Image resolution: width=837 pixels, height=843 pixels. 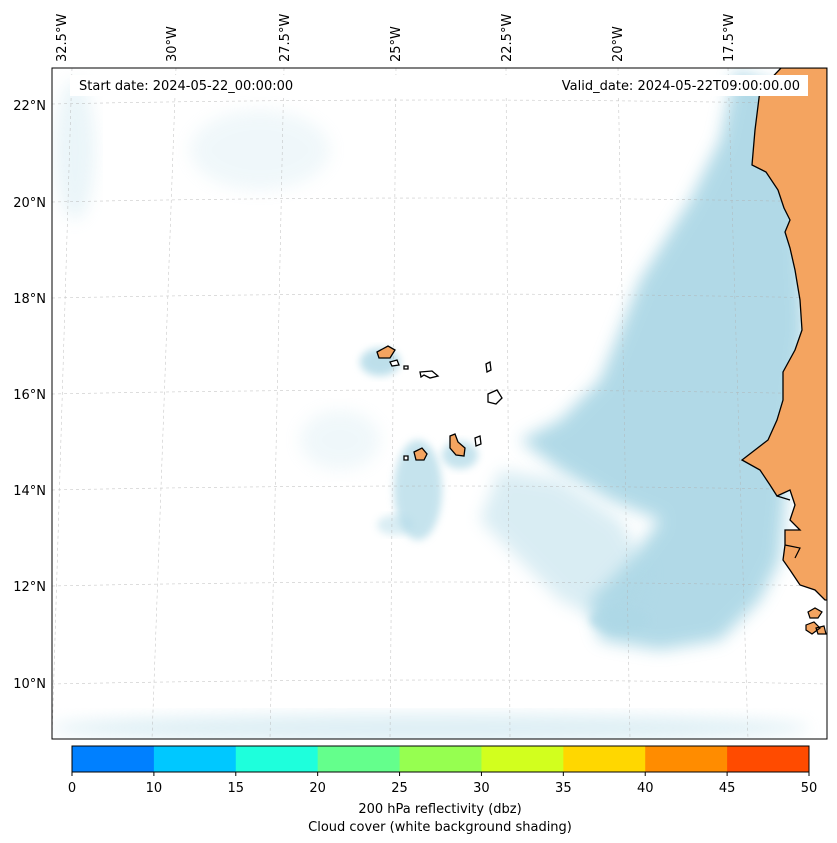 What do you see at coordinates (154, 788) in the screenshot?
I see `colorbar-tick-label: 10` at bounding box center [154, 788].